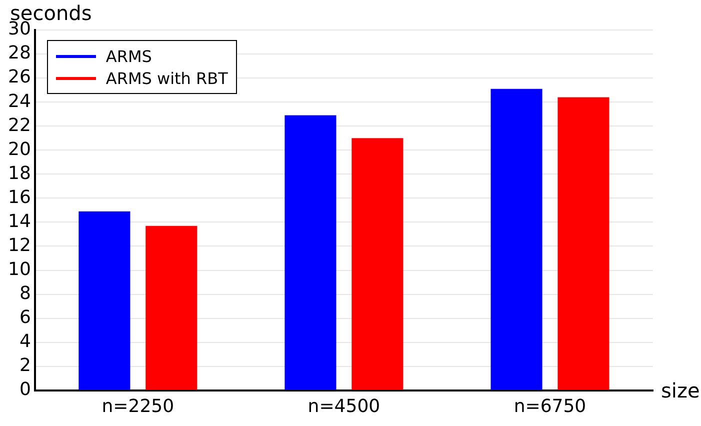 Image resolution: width=701 pixels, height=426 pixels. I want to click on x-axis-title: size, so click(680, 390).